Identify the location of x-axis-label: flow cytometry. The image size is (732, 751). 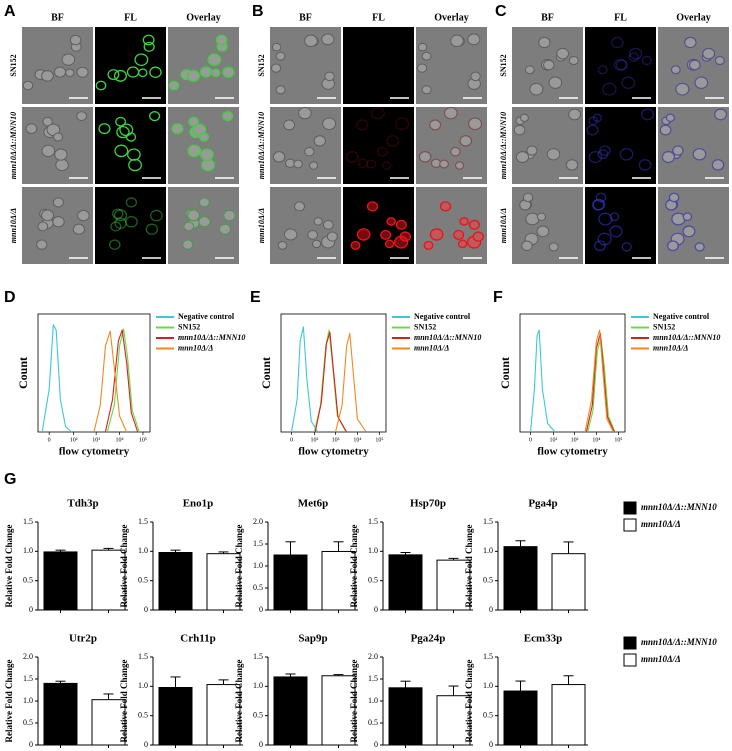
(333, 452).